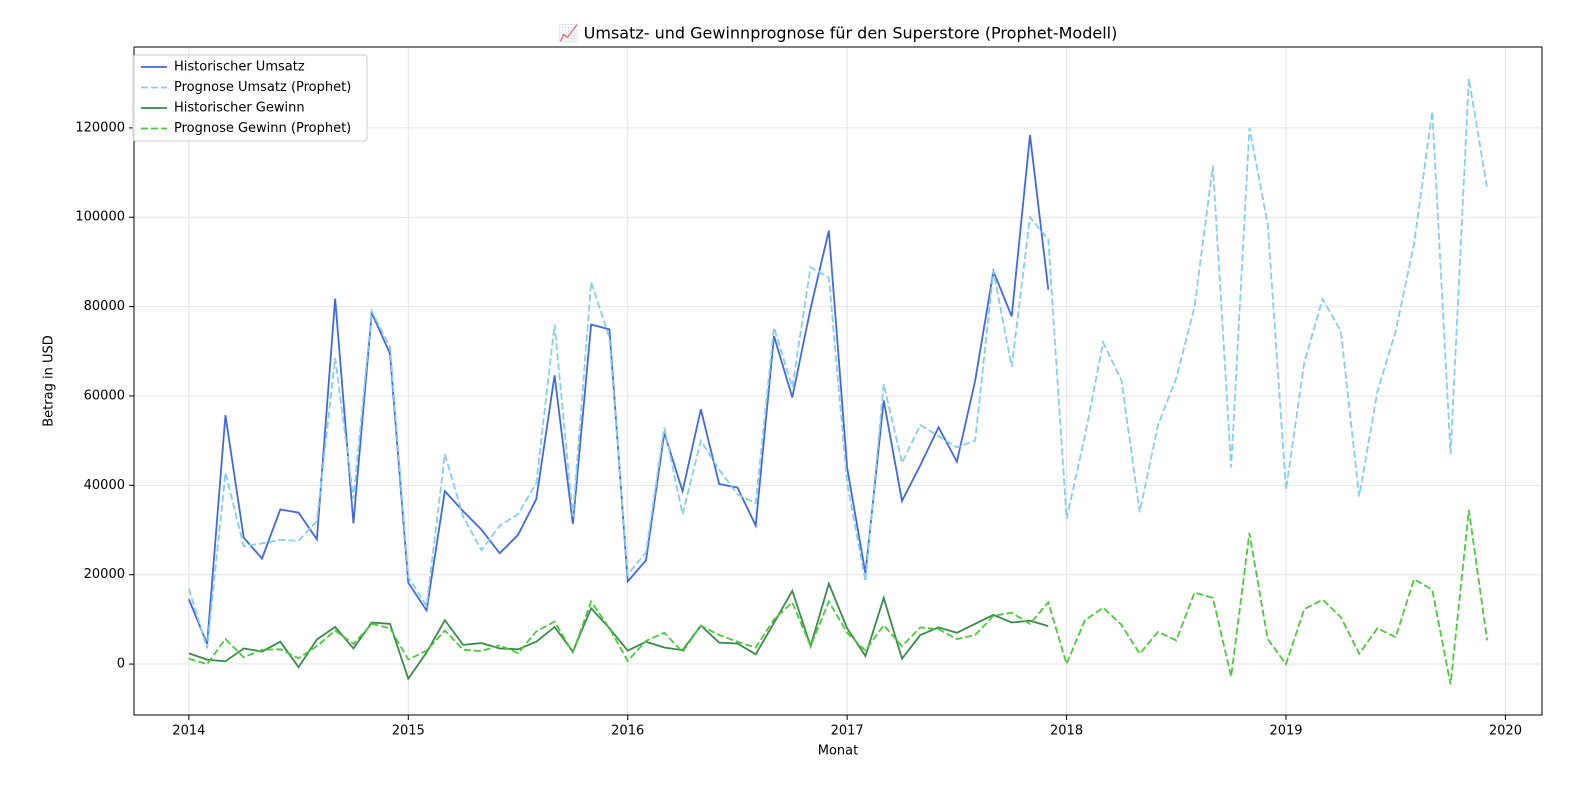 The height and width of the screenshot is (799, 1588). What do you see at coordinates (188, 731) in the screenshot?
I see `x-tick-label: 2014` at bounding box center [188, 731].